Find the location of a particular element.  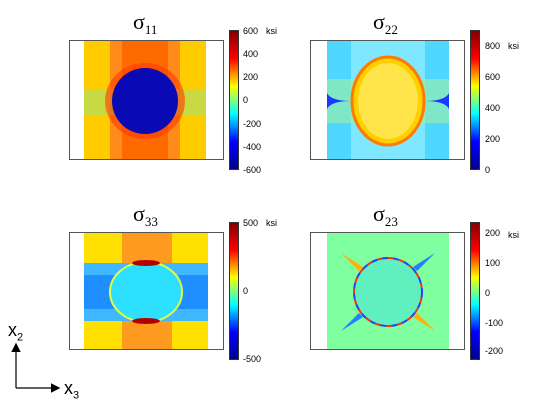

colorbar-s33 is located at coordinates (234, 291).